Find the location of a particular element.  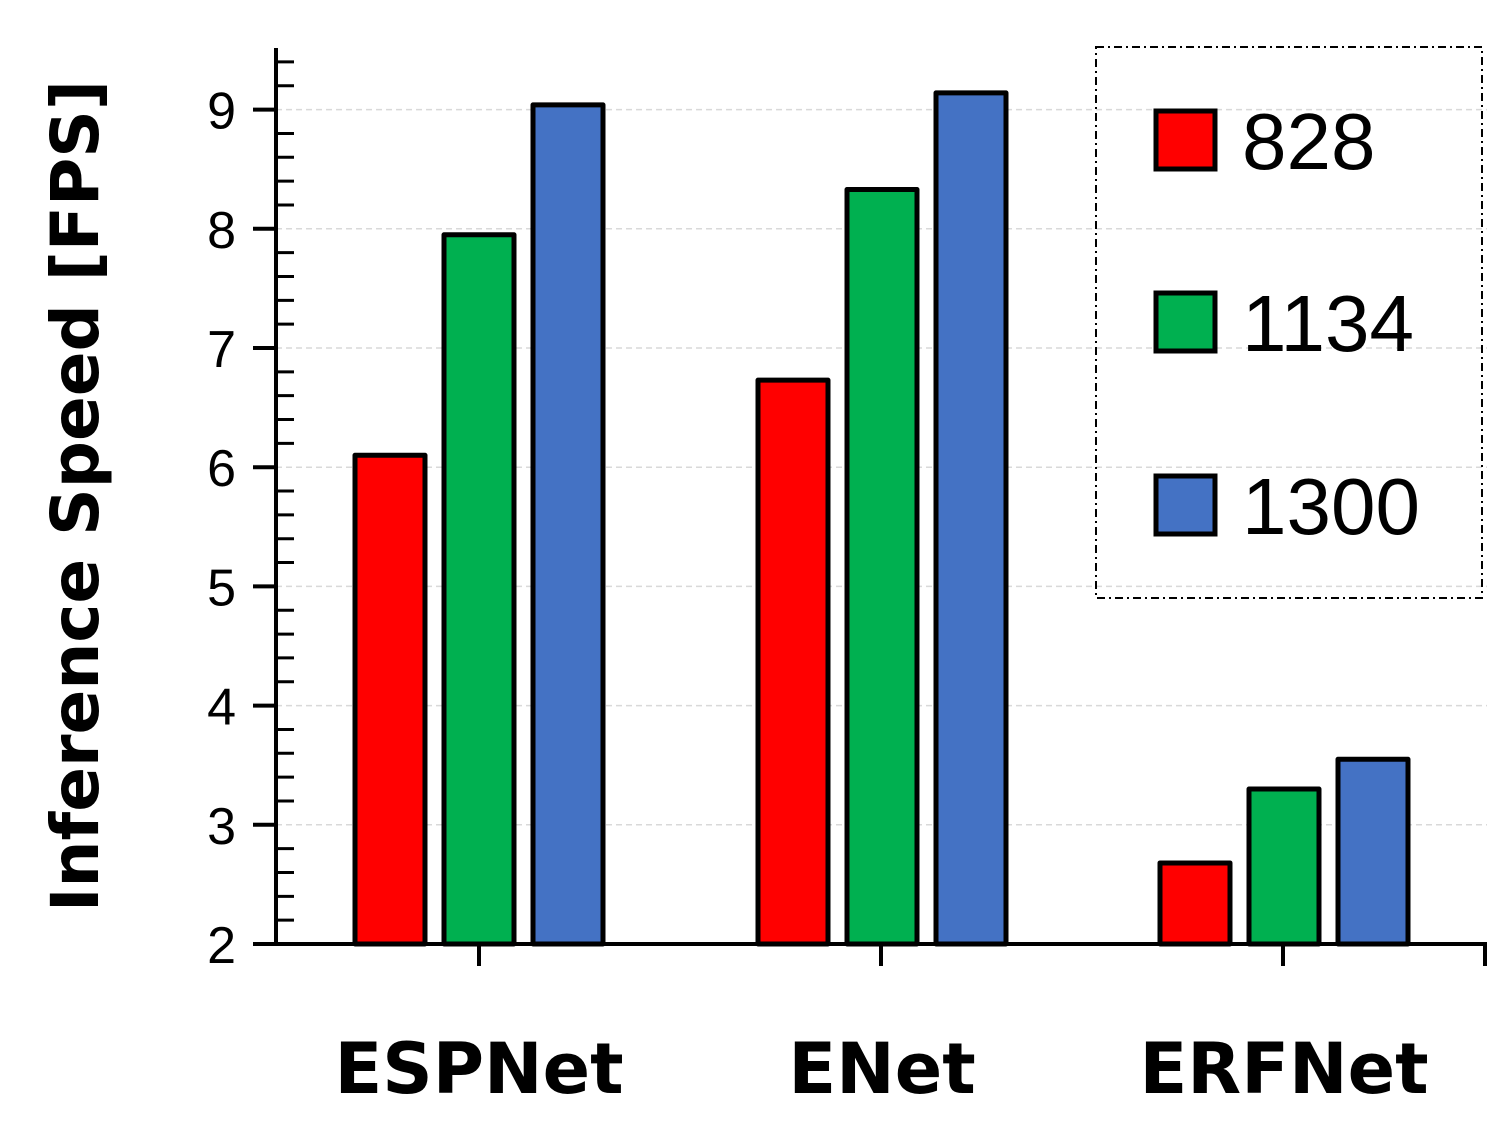

y-tick-label: 6 is located at coordinates (221, 469).